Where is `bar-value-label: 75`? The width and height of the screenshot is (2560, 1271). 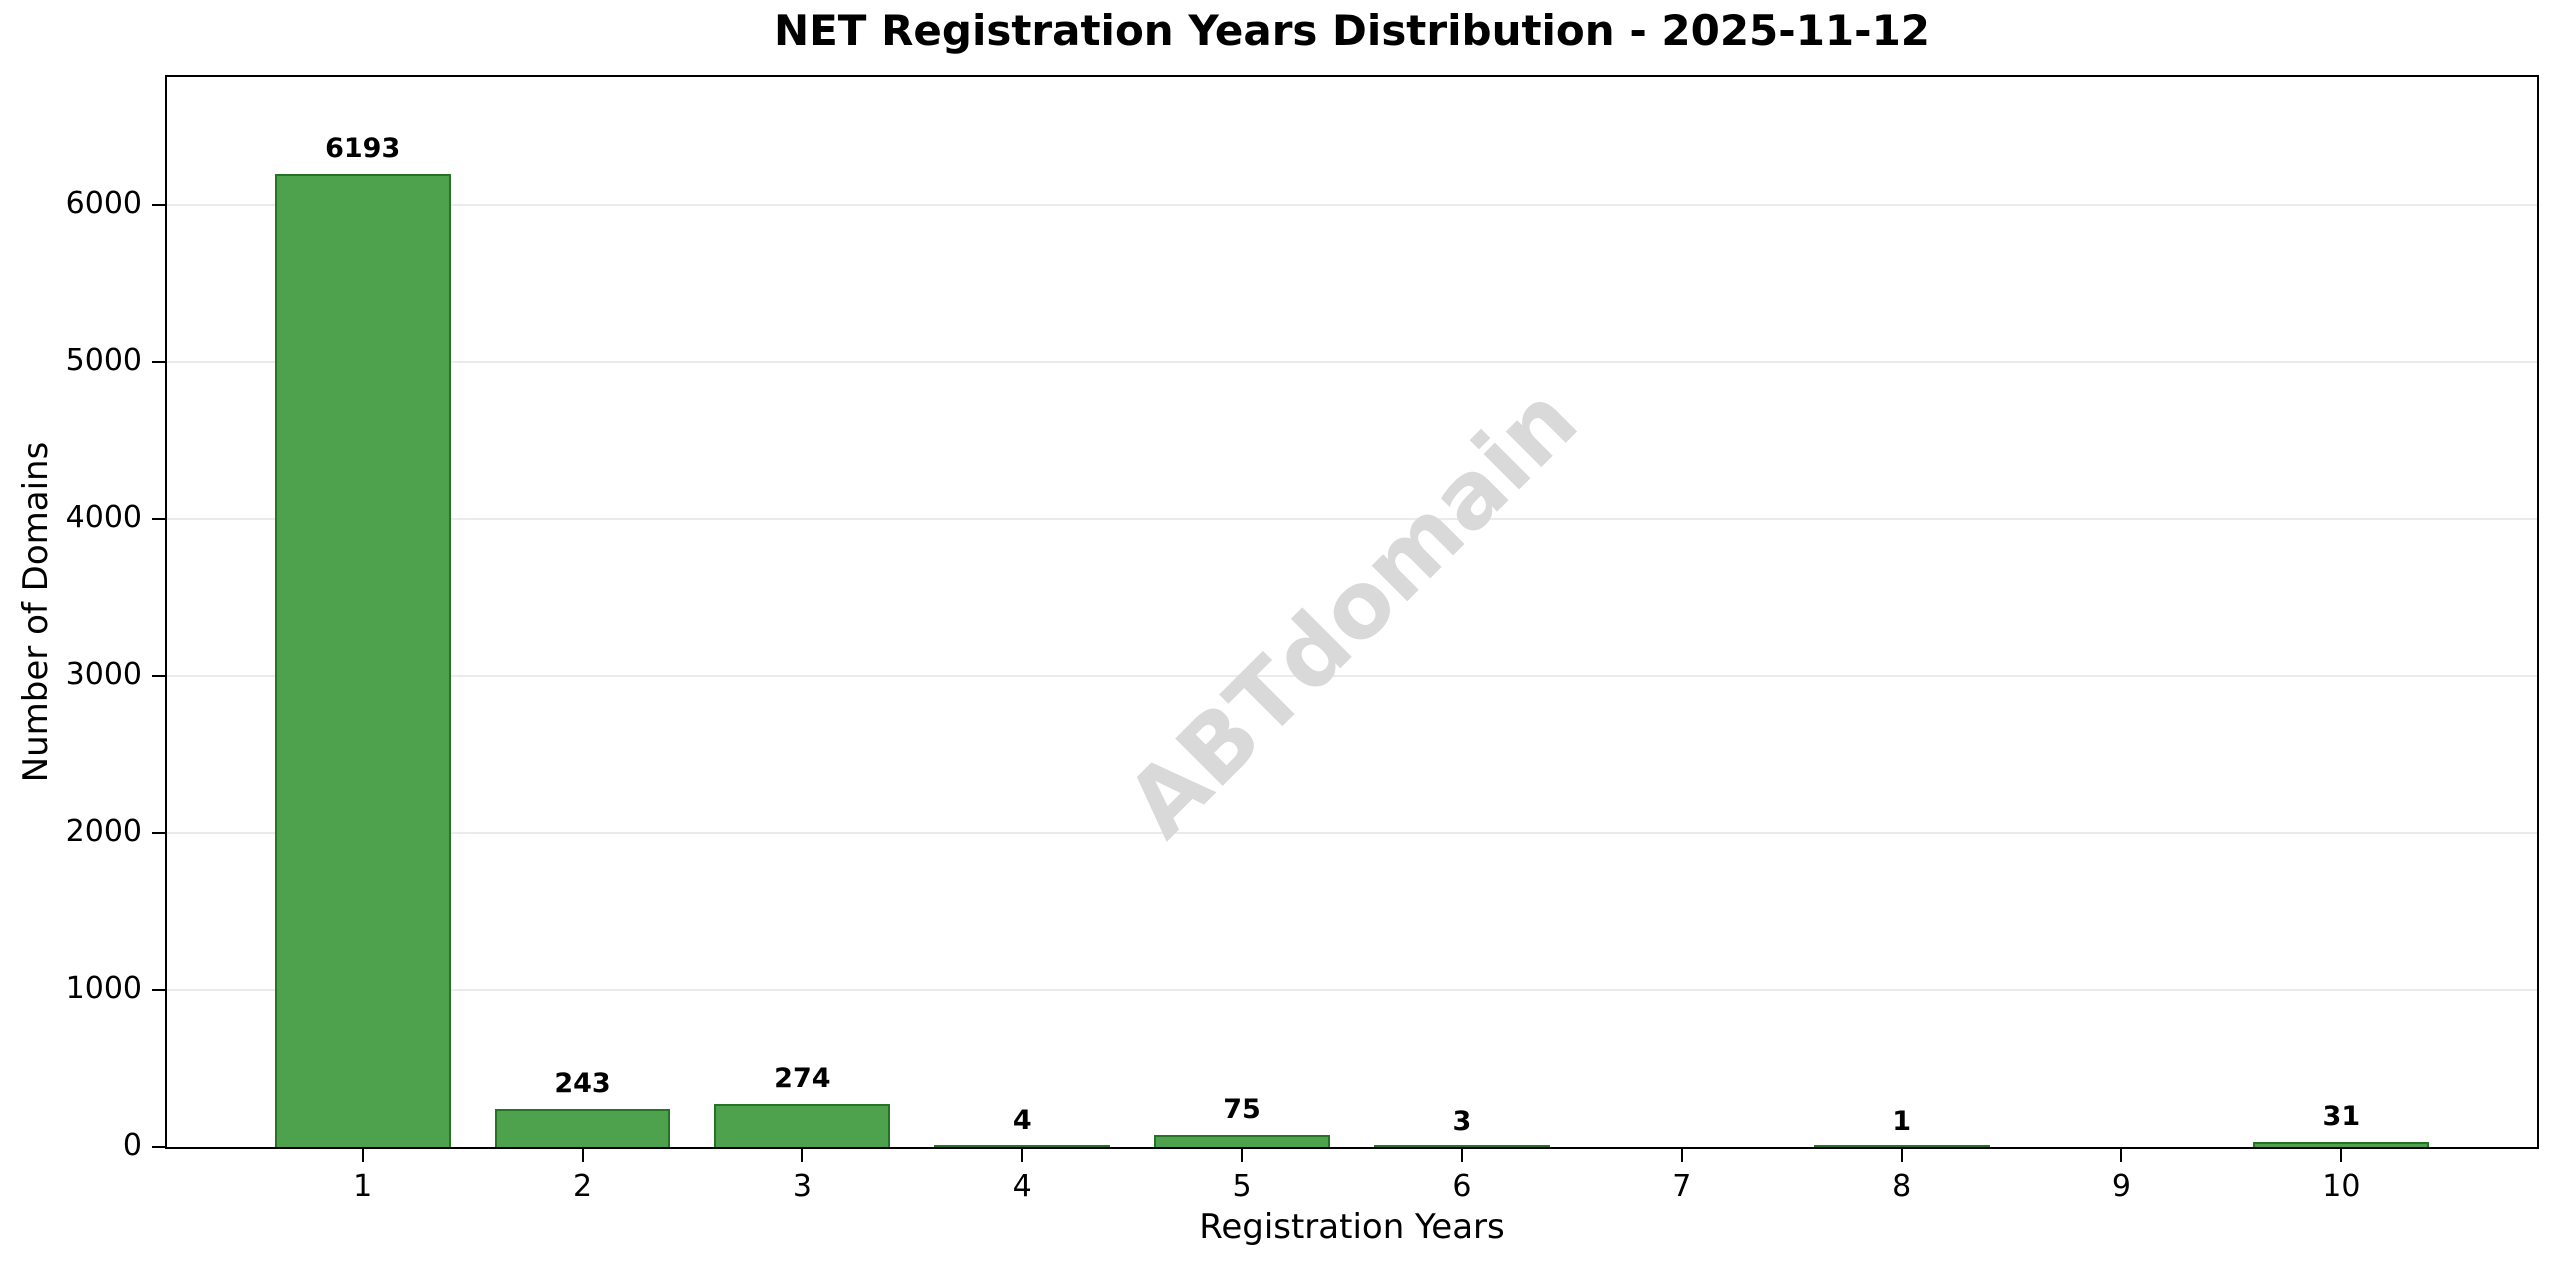 bar-value-label: 75 is located at coordinates (1242, 1110).